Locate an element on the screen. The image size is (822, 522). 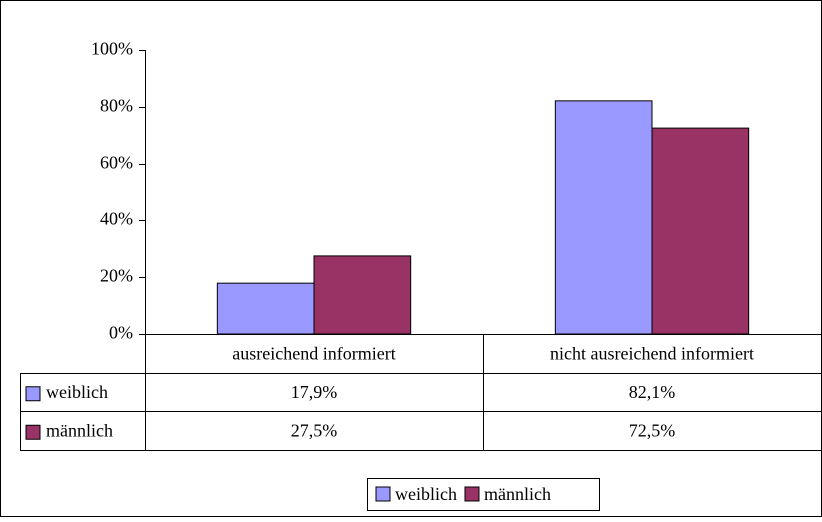
y-tick-label: 60% is located at coordinates (116, 163).